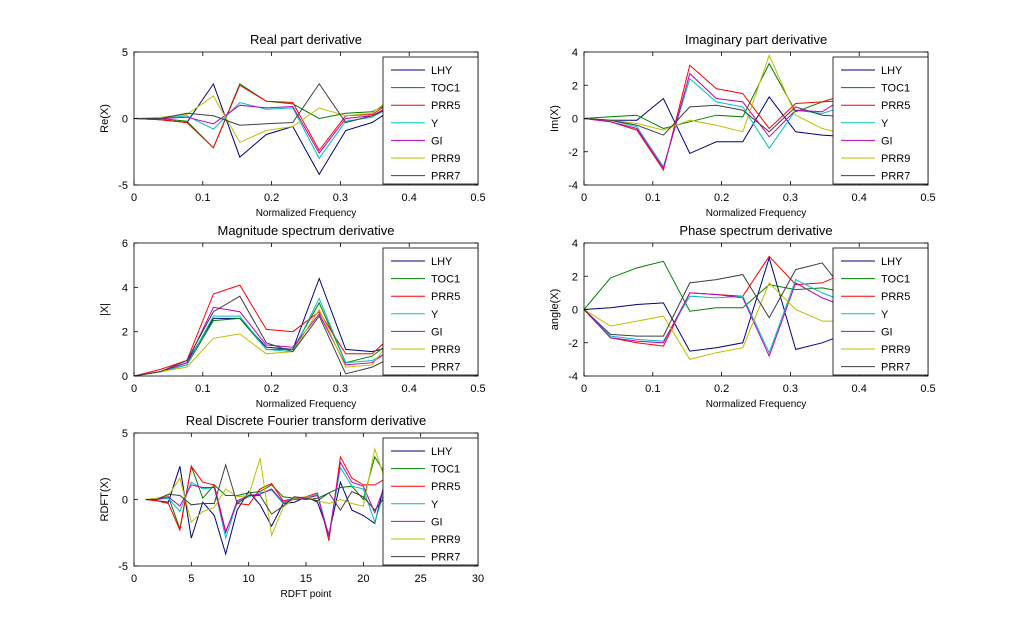 The width and height of the screenshot is (1024, 637). I want to click on y-tick-label: -4, so click(573, 186).